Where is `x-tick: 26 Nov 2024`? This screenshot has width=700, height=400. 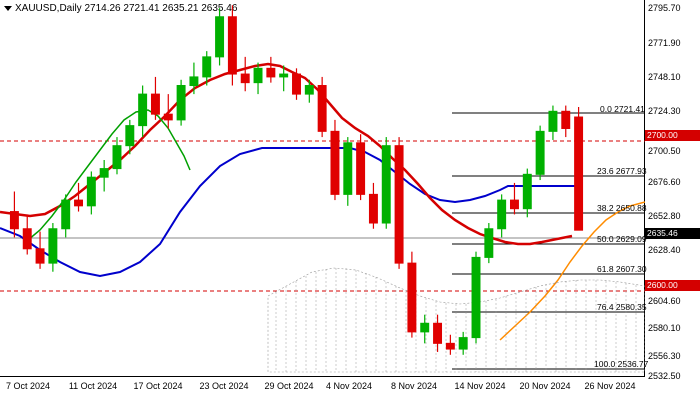
x-tick: 26 Nov 2024 is located at coordinates (610, 386).